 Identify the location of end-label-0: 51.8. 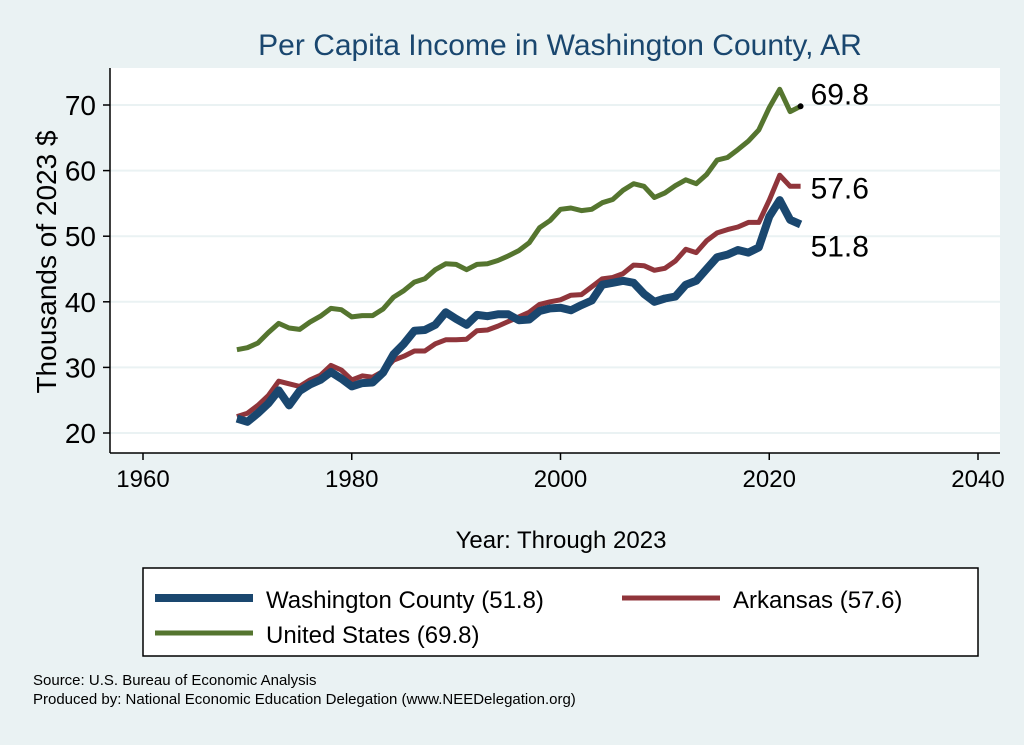
(840, 246).